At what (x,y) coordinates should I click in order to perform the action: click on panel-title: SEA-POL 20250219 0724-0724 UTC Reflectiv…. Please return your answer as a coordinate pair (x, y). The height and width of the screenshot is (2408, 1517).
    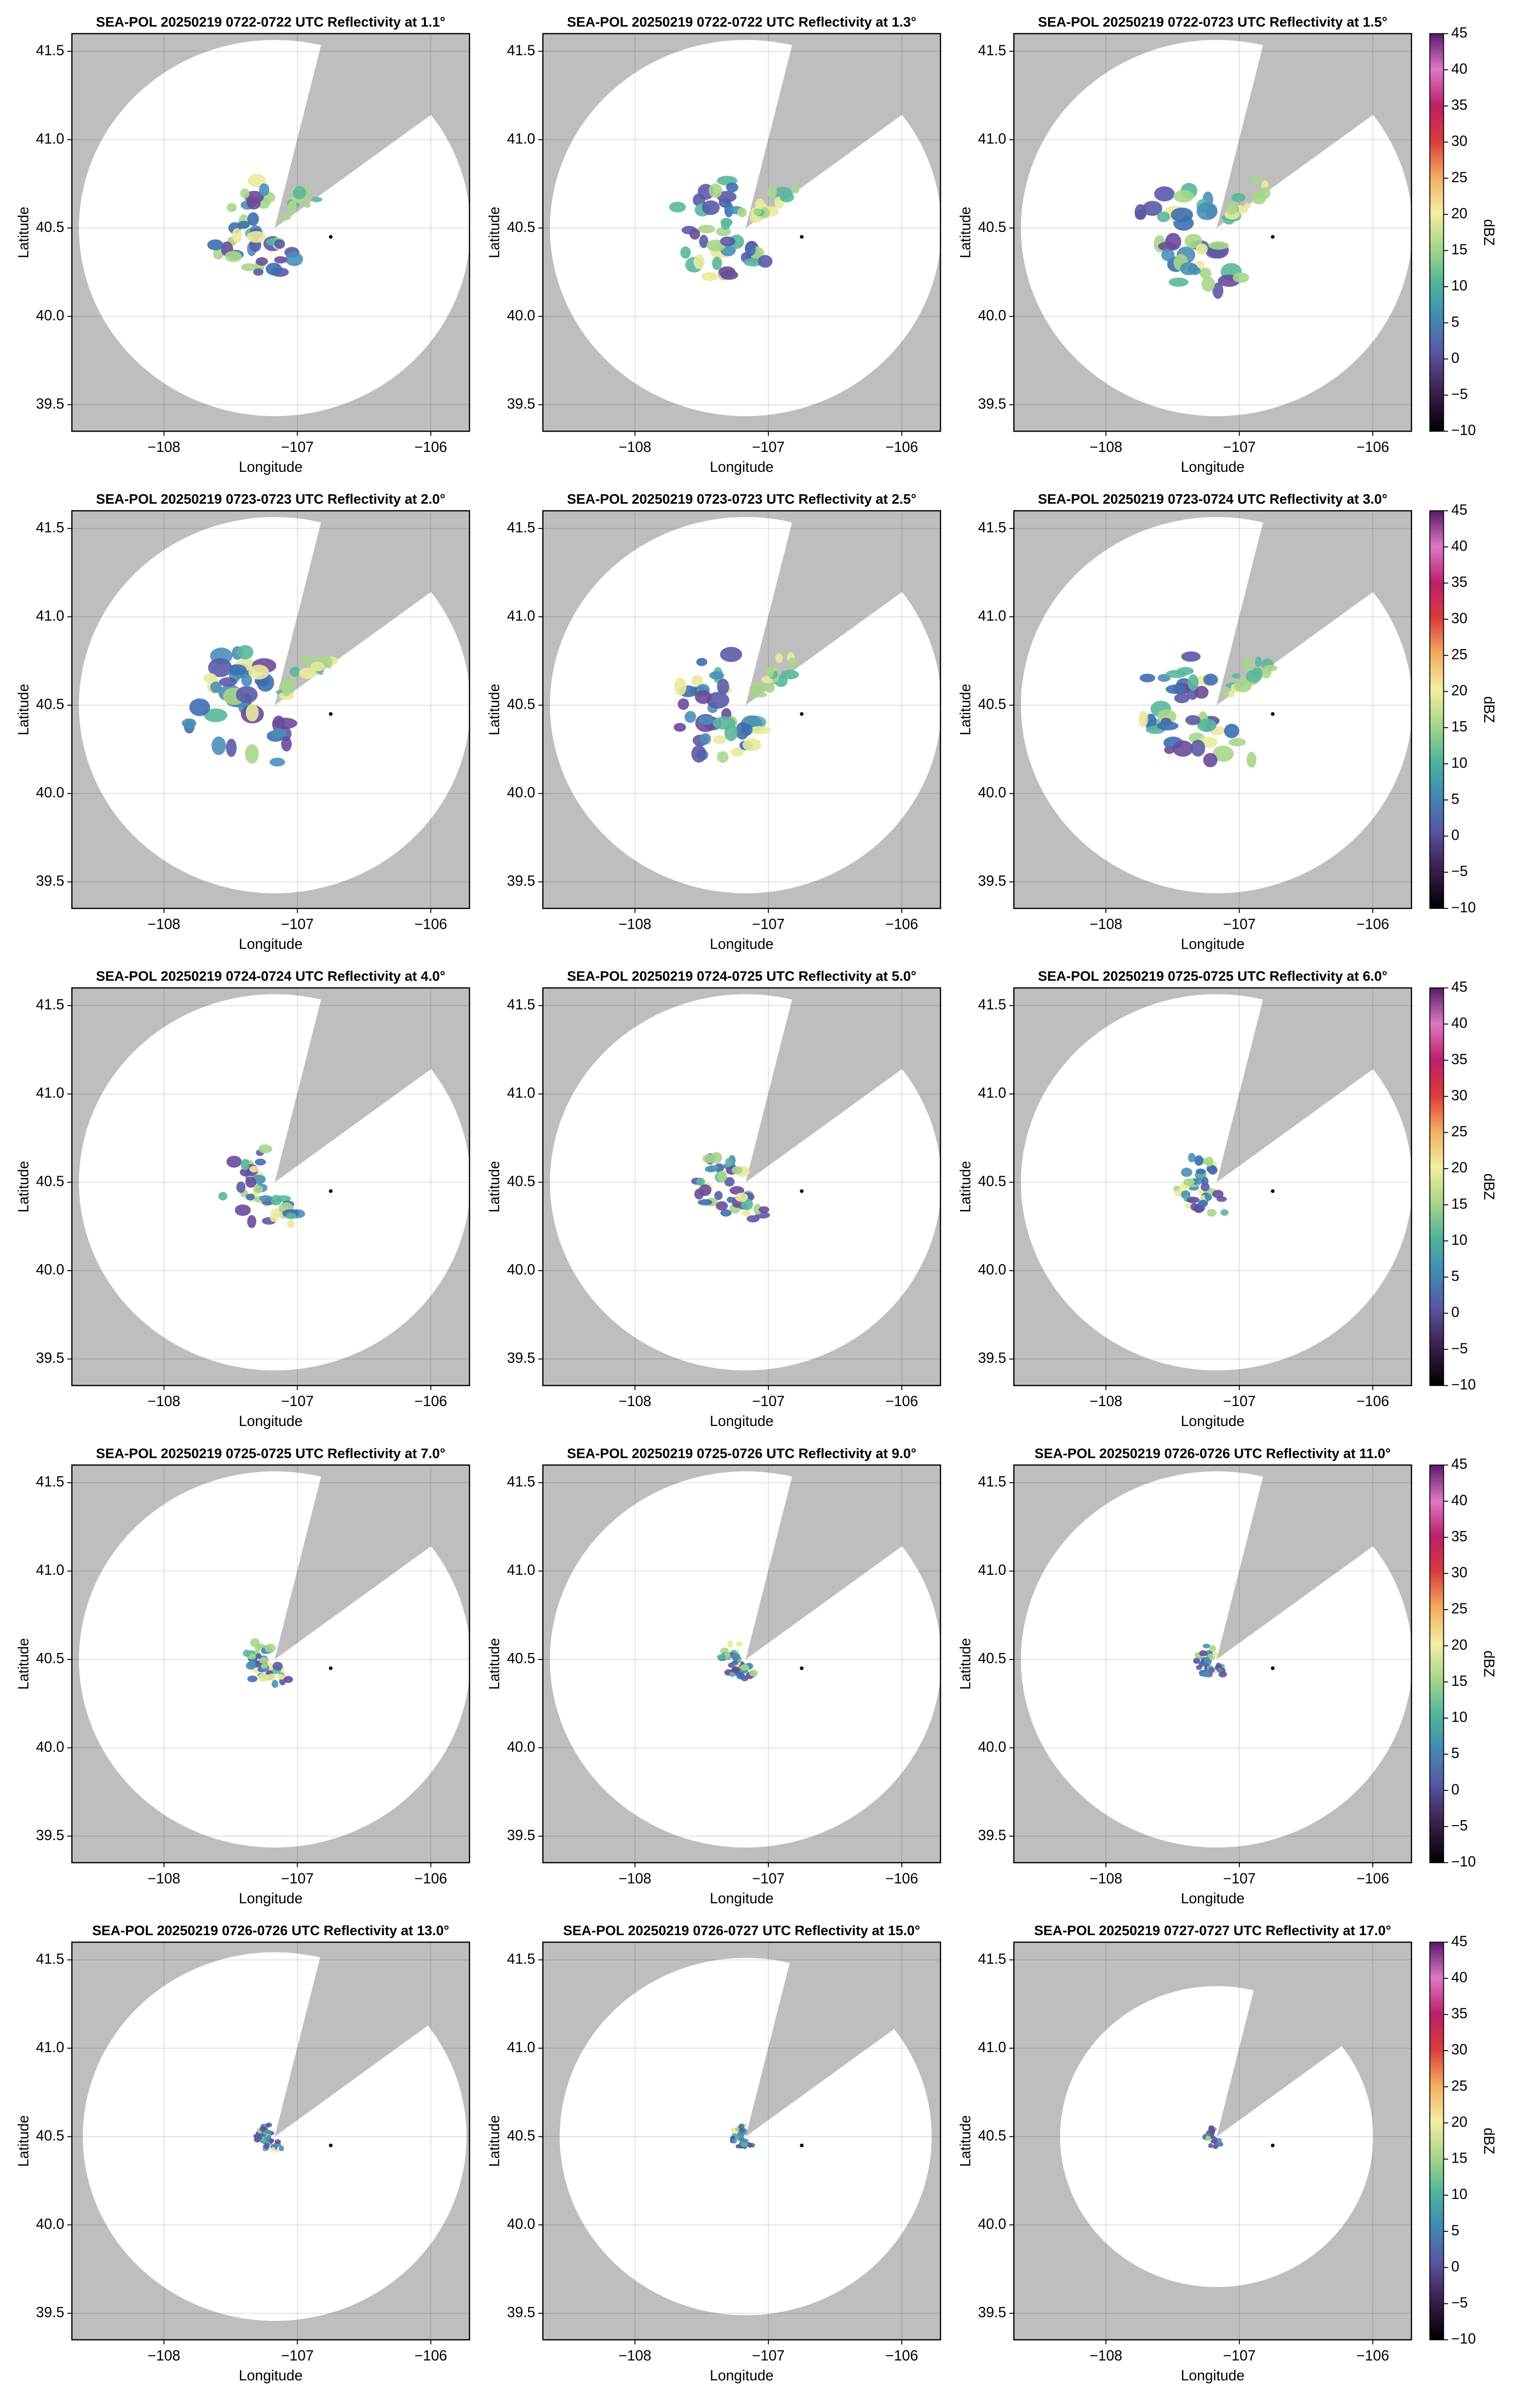
    Looking at the image, I should click on (271, 977).